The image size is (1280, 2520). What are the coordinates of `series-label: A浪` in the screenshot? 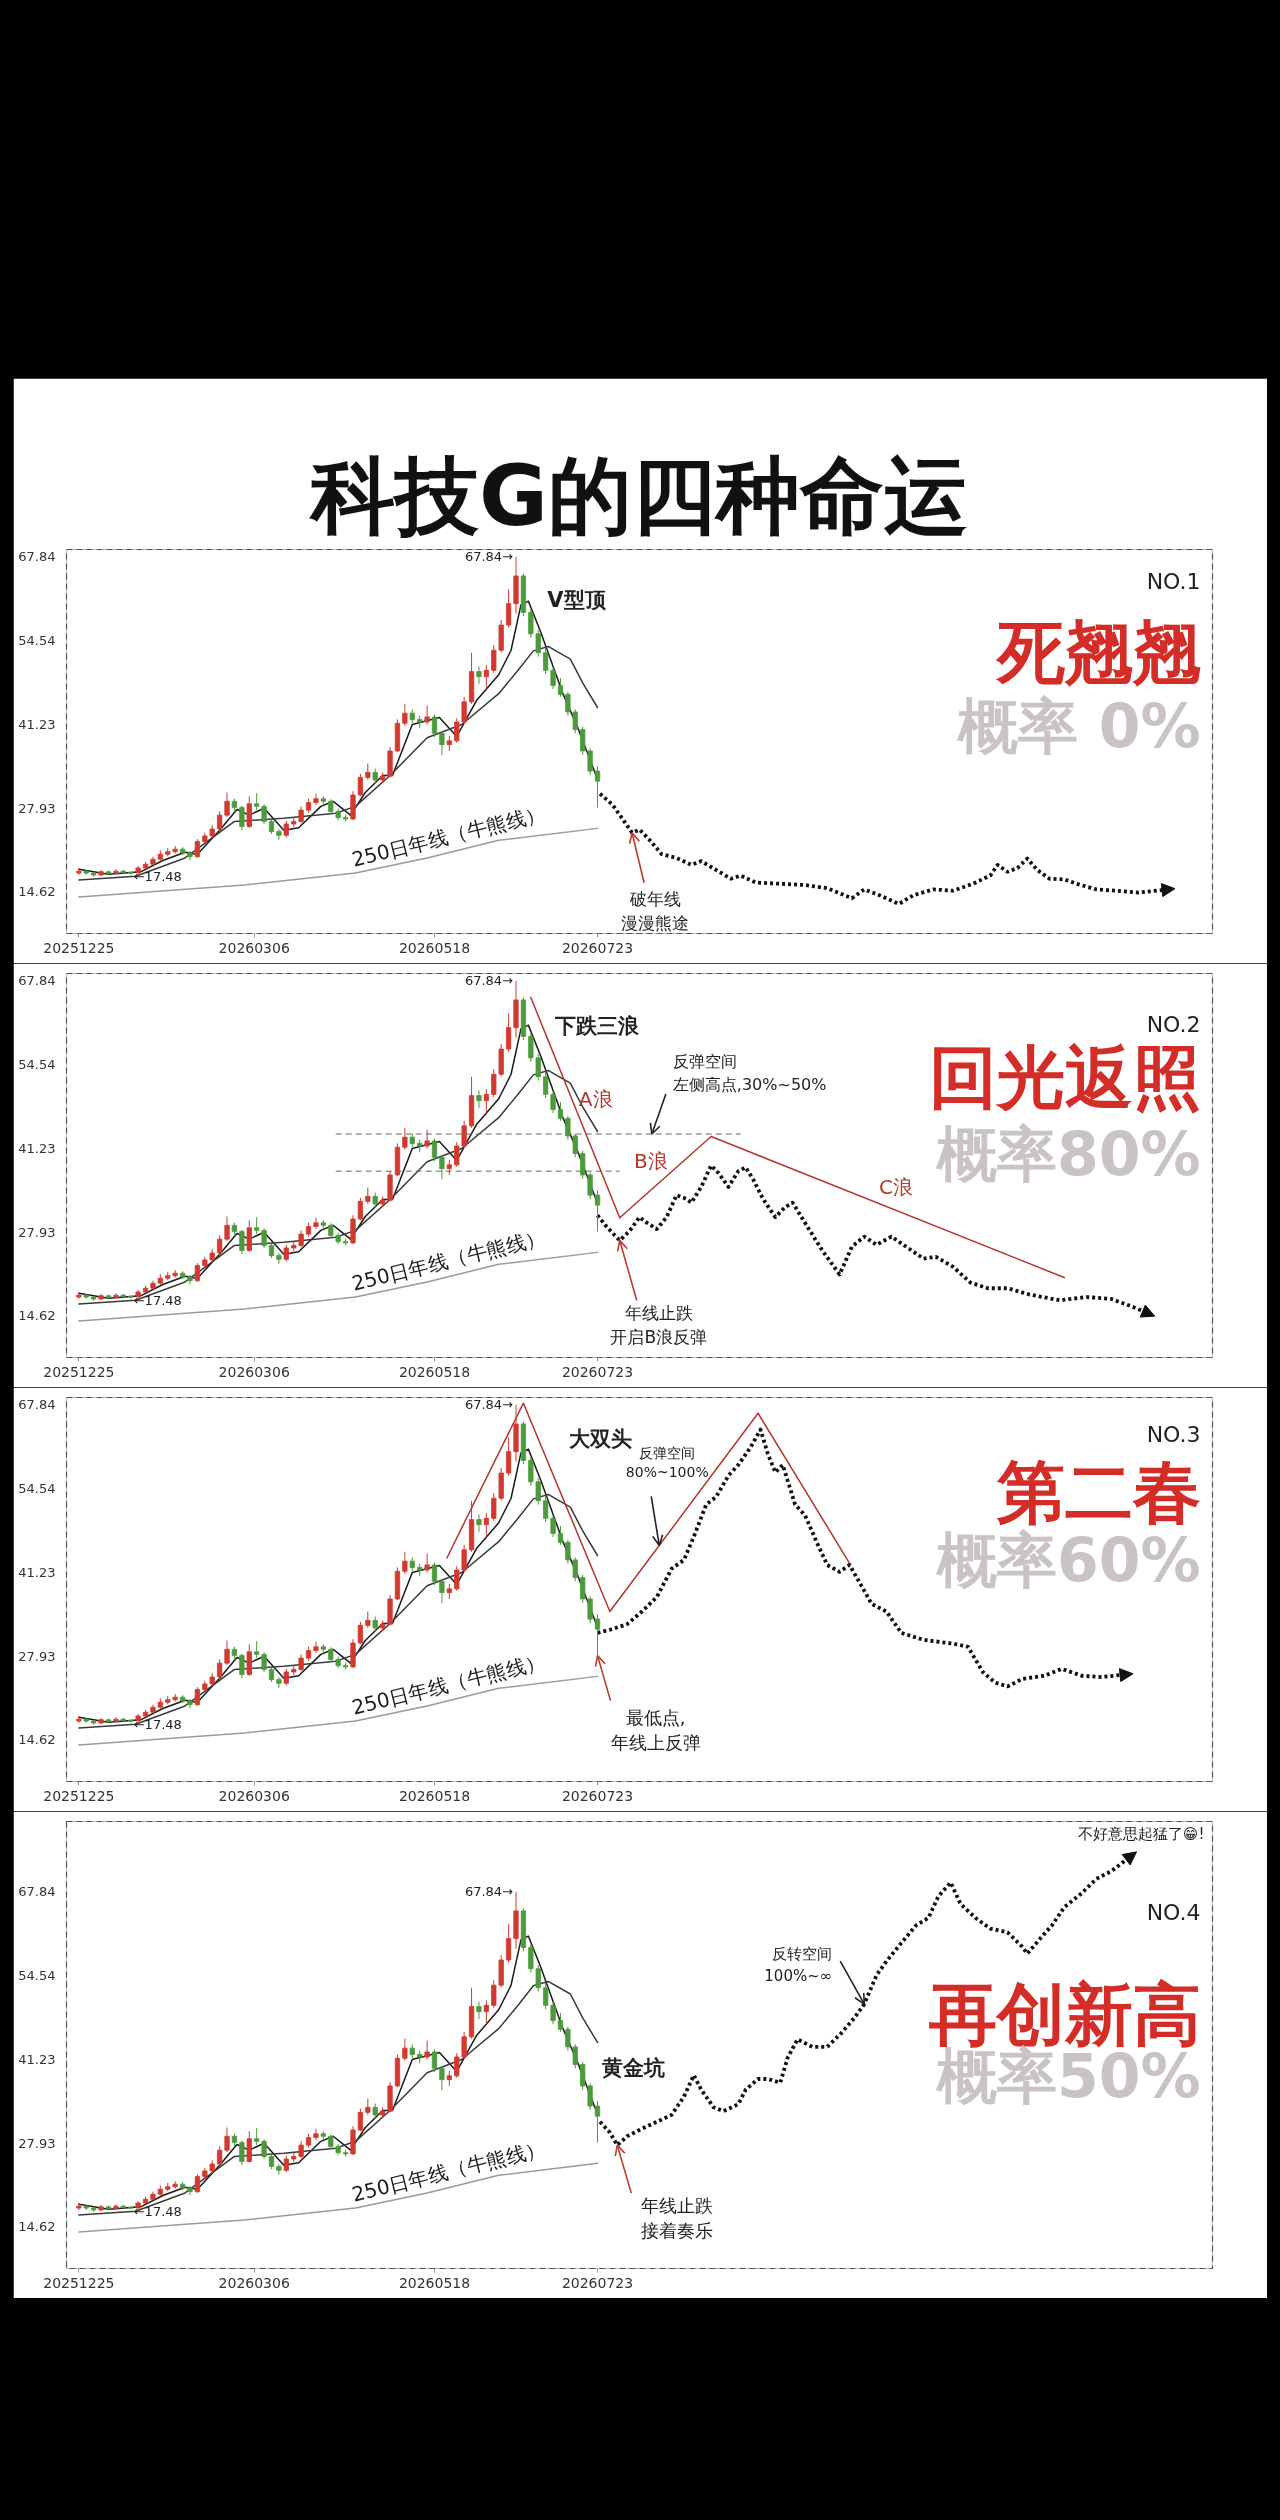 It's located at (595, 1099).